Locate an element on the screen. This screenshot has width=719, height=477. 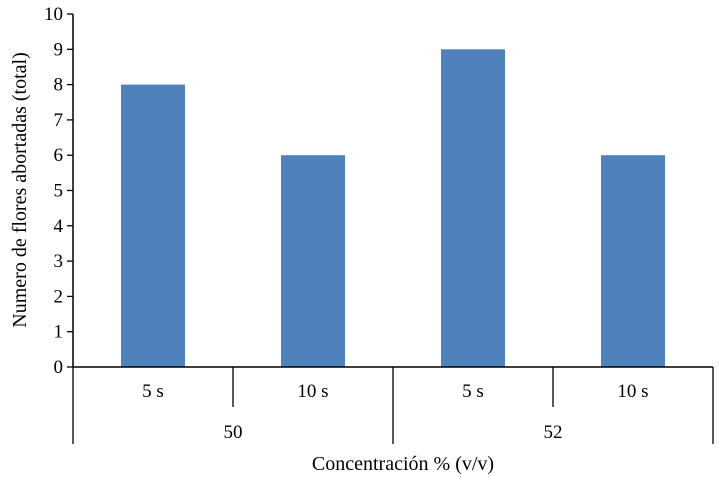
y-axis-title: Numero de flores abortadas (total) is located at coordinates (20, 189).